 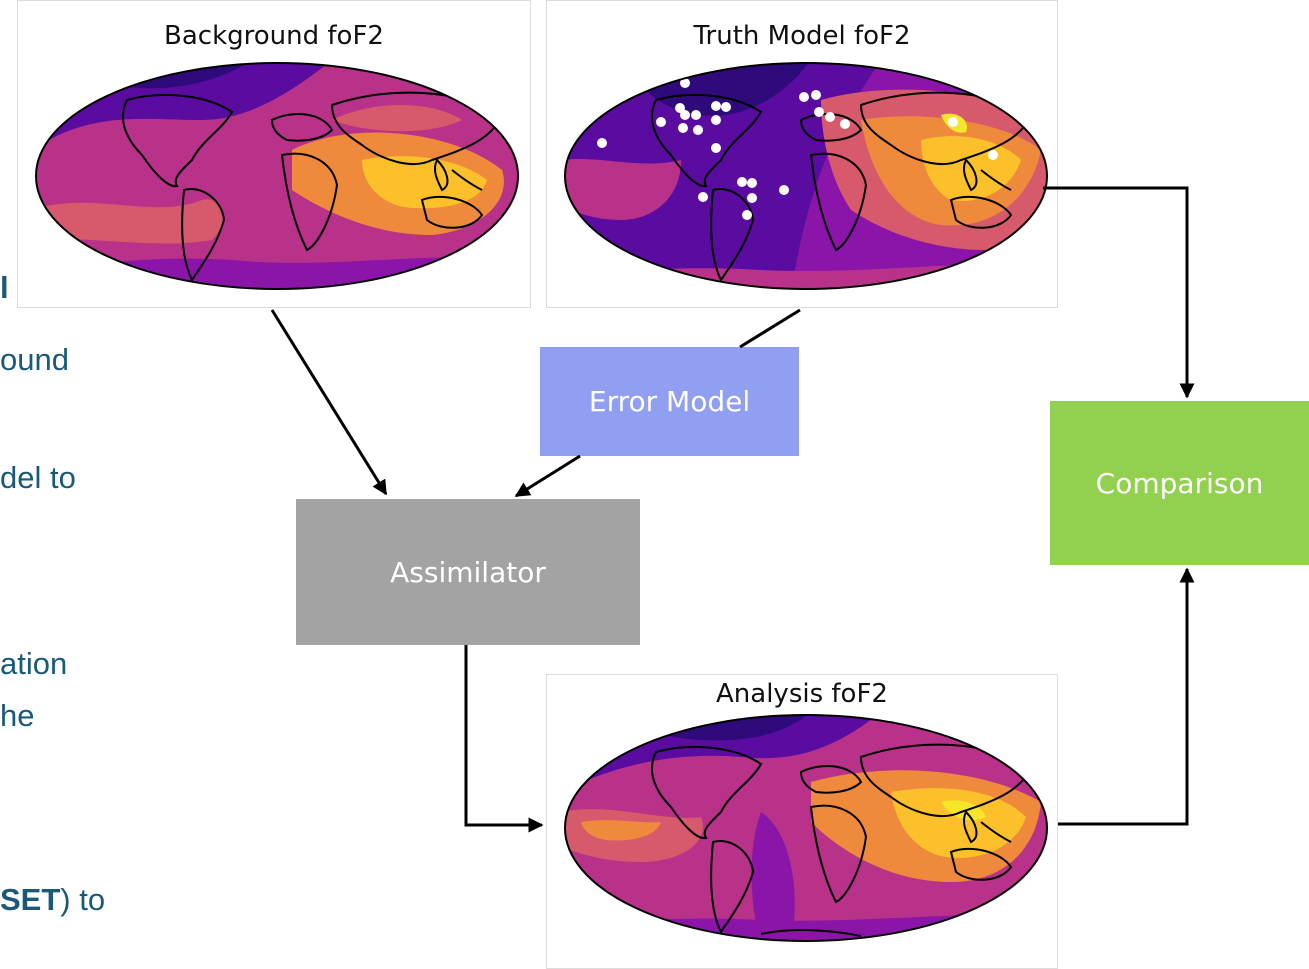 I want to click on truth-map-title: Truth Model foF2, so click(x=802, y=36).